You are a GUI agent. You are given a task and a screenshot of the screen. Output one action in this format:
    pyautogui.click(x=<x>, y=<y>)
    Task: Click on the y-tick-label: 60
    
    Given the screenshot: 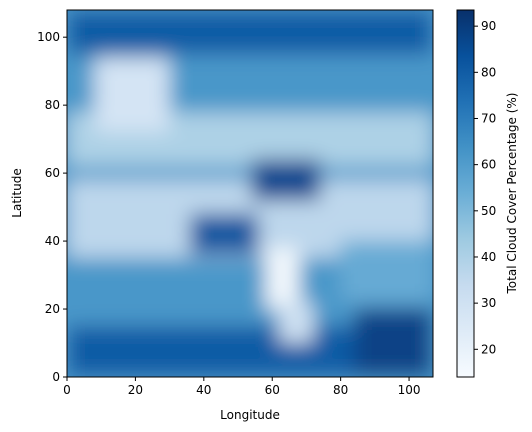 What is the action you would take?
    pyautogui.click(x=52, y=173)
    